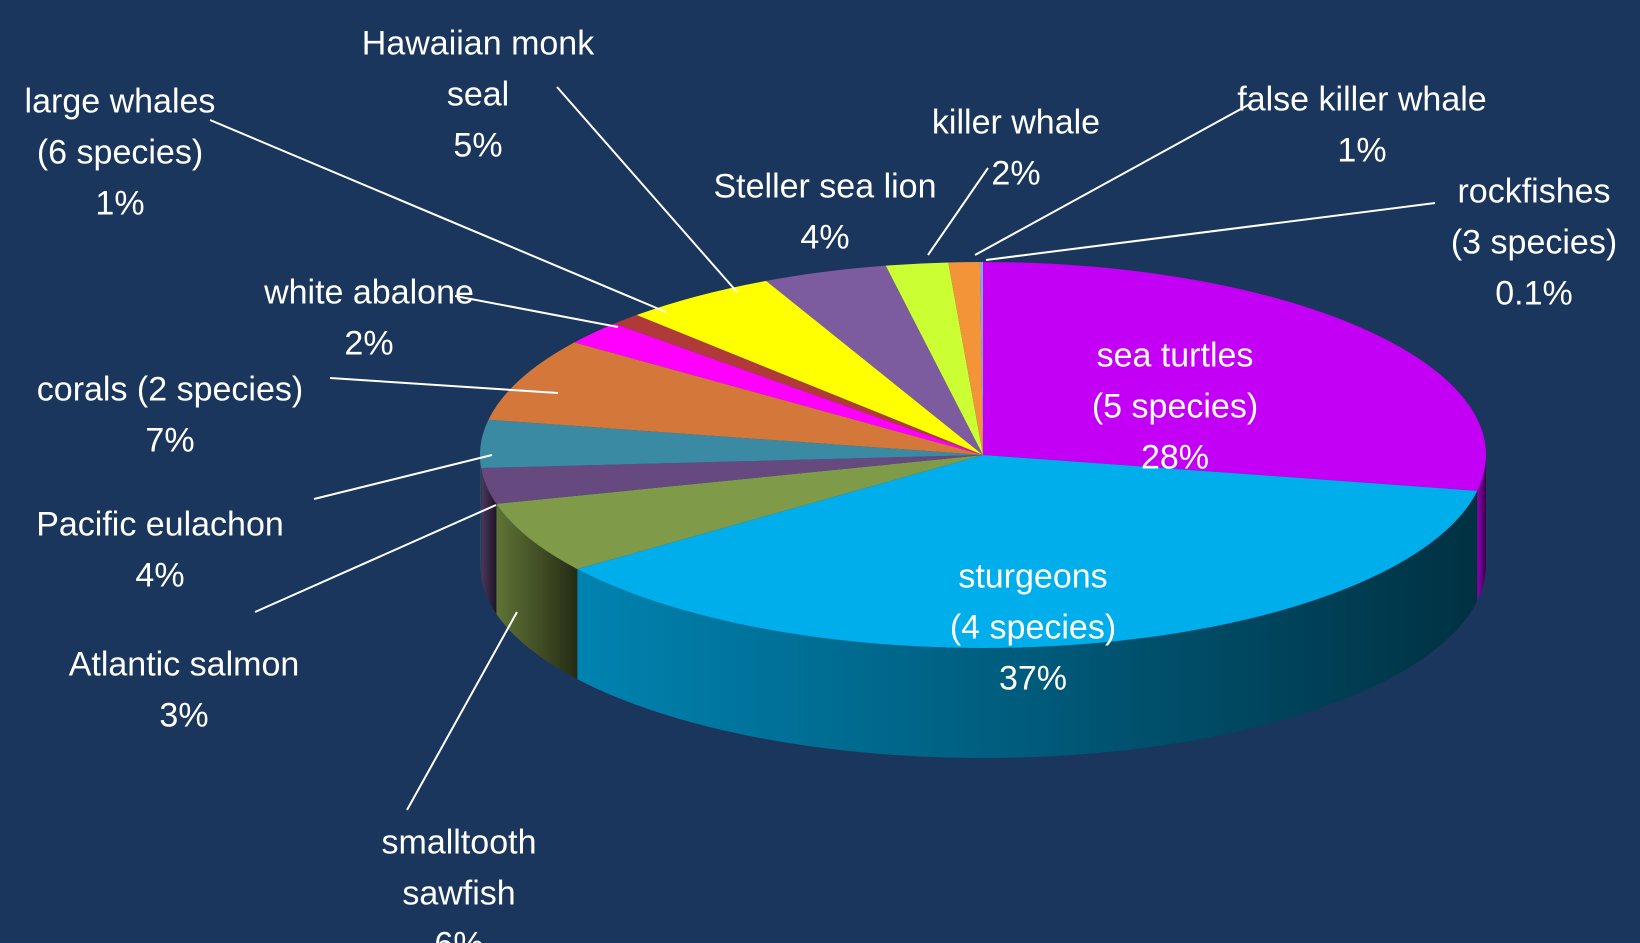 Image resolution: width=1640 pixels, height=943 pixels. Describe the element at coordinates (160, 550) in the screenshot. I see `slice-label-4: Pacific eulachon 4%` at that location.